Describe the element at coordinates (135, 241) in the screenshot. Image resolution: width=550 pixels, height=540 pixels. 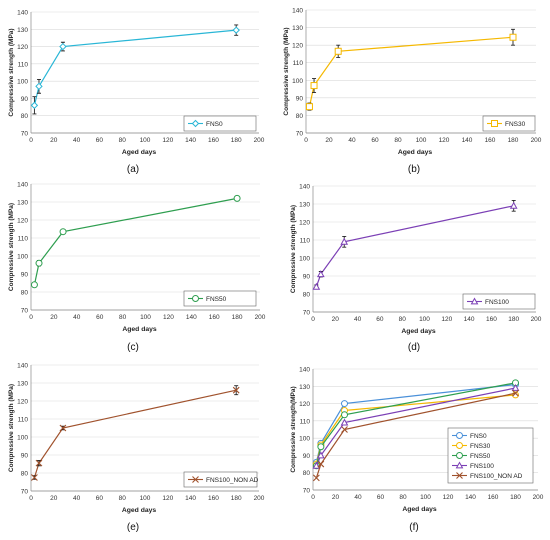
I see `series-fns50` at that location.